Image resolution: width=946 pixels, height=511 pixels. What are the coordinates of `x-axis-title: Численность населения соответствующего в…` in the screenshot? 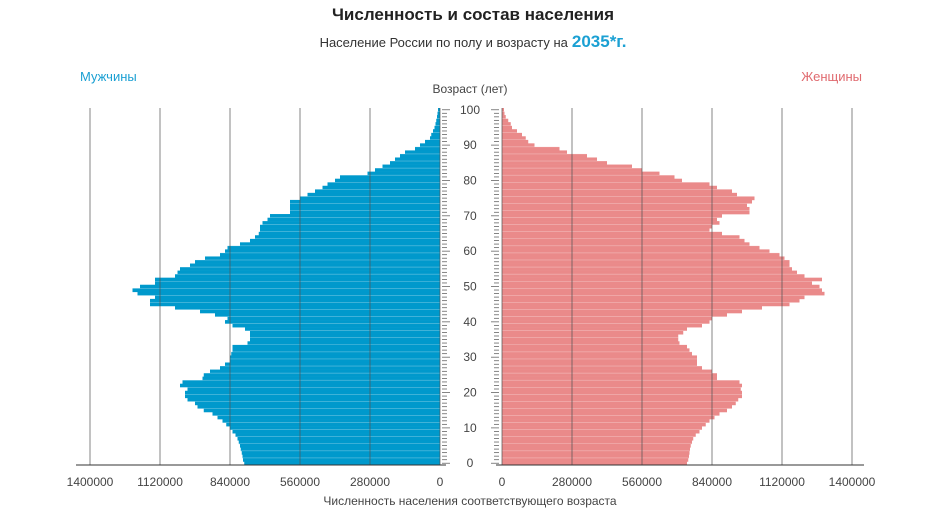 It's located at (470, 501).